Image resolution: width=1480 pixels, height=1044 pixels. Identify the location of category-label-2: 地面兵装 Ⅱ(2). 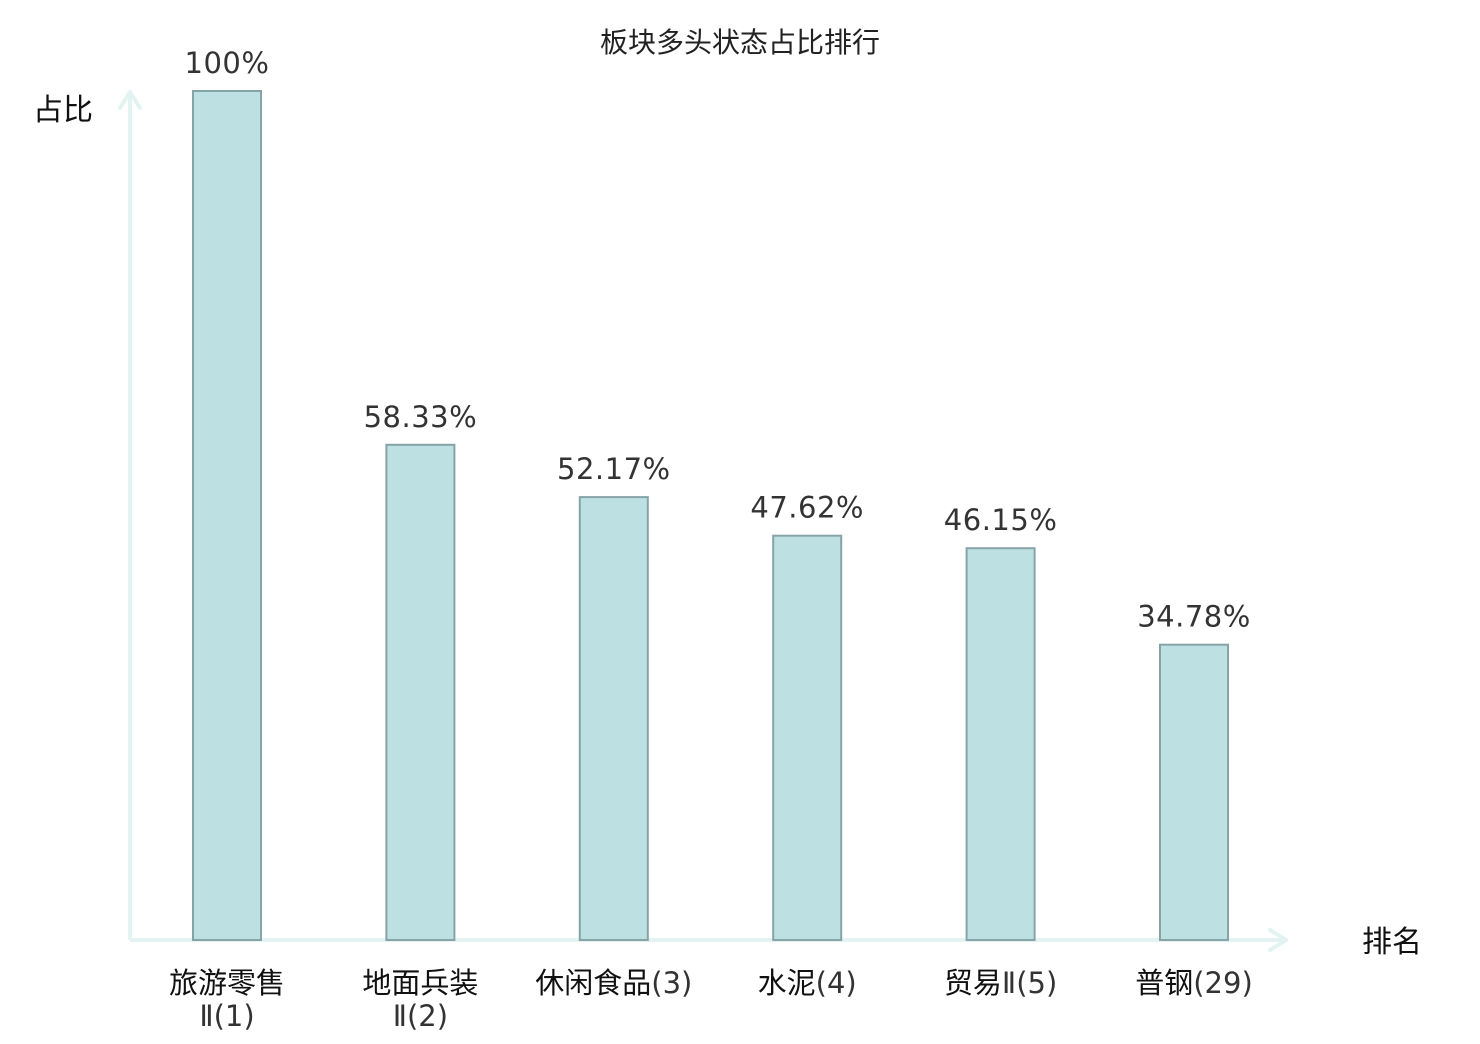
(420, 999).